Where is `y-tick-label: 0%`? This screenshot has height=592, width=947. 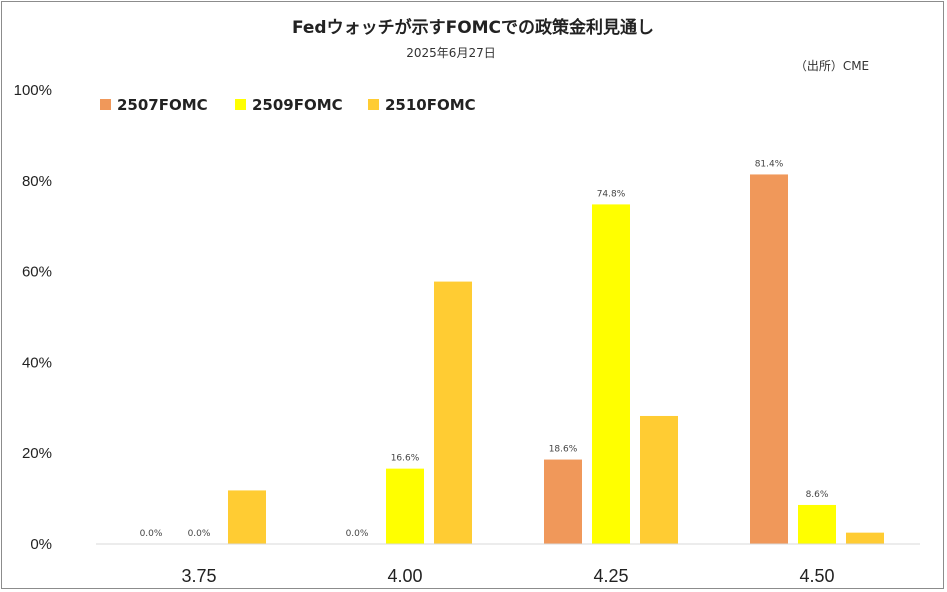
y-tick-label: 0% is located at coordinates (41, 544).